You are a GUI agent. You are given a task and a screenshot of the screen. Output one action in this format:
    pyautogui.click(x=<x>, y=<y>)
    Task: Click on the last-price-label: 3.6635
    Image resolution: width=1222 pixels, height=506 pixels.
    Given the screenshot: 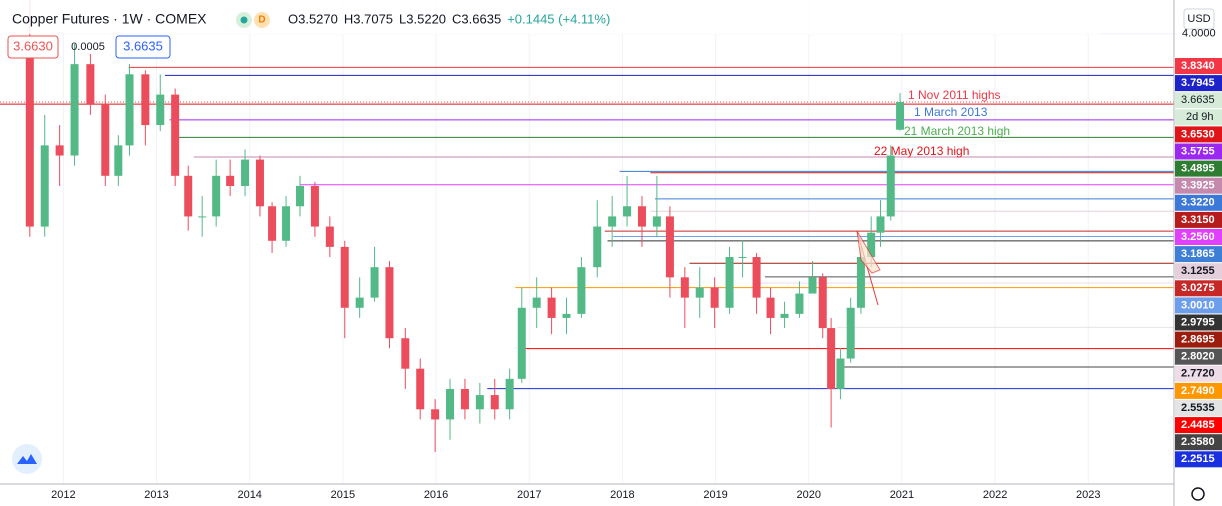 What is the action you would take?
    pyautogui.click(x=1198, y=100)
    